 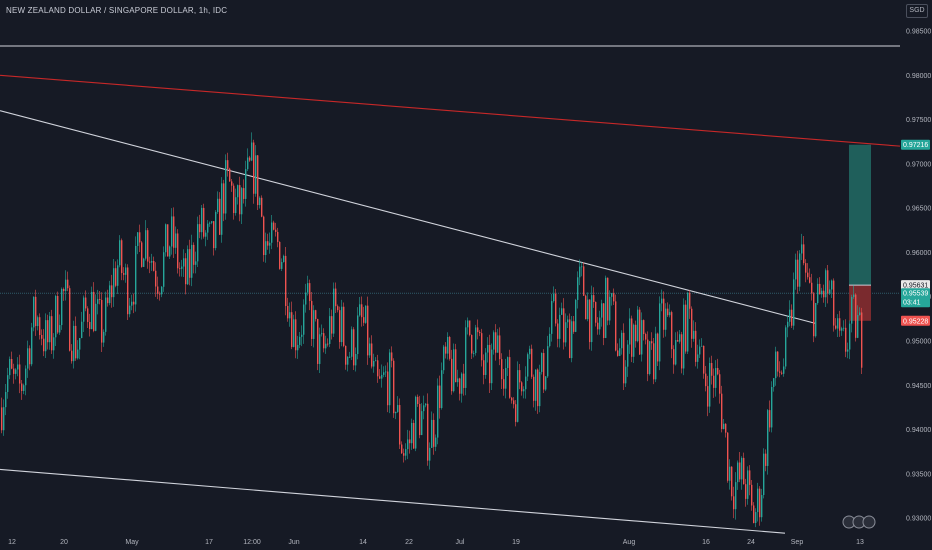 What do you see at coordinates (706, 542) in the screenshot?
I see `x-tick-label: 16` at bounding box center [706, 542].